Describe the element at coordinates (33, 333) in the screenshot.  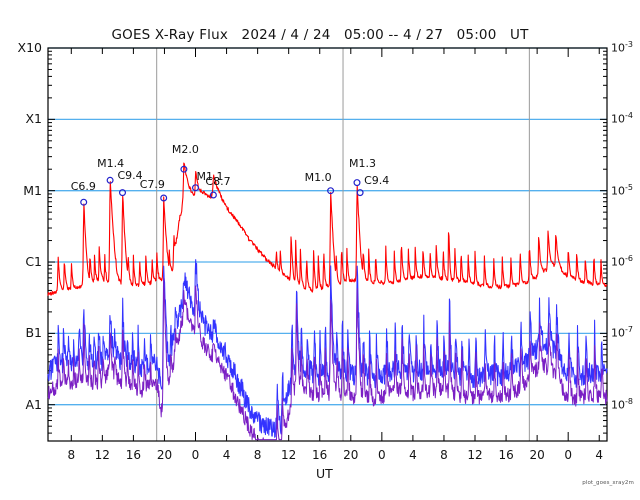
I see `y-axis-label-left-b1: B1` at that location.